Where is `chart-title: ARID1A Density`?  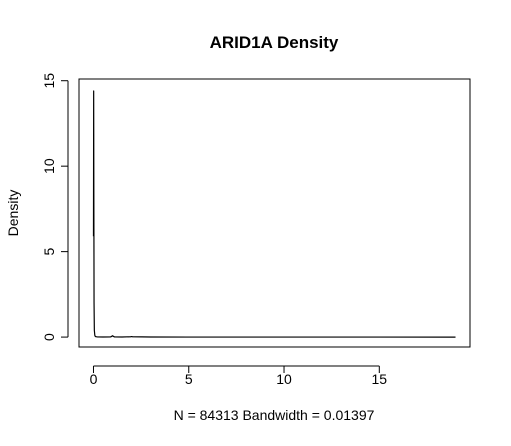
chart-title: ARID1A Density is located at coordinates (274, 42).